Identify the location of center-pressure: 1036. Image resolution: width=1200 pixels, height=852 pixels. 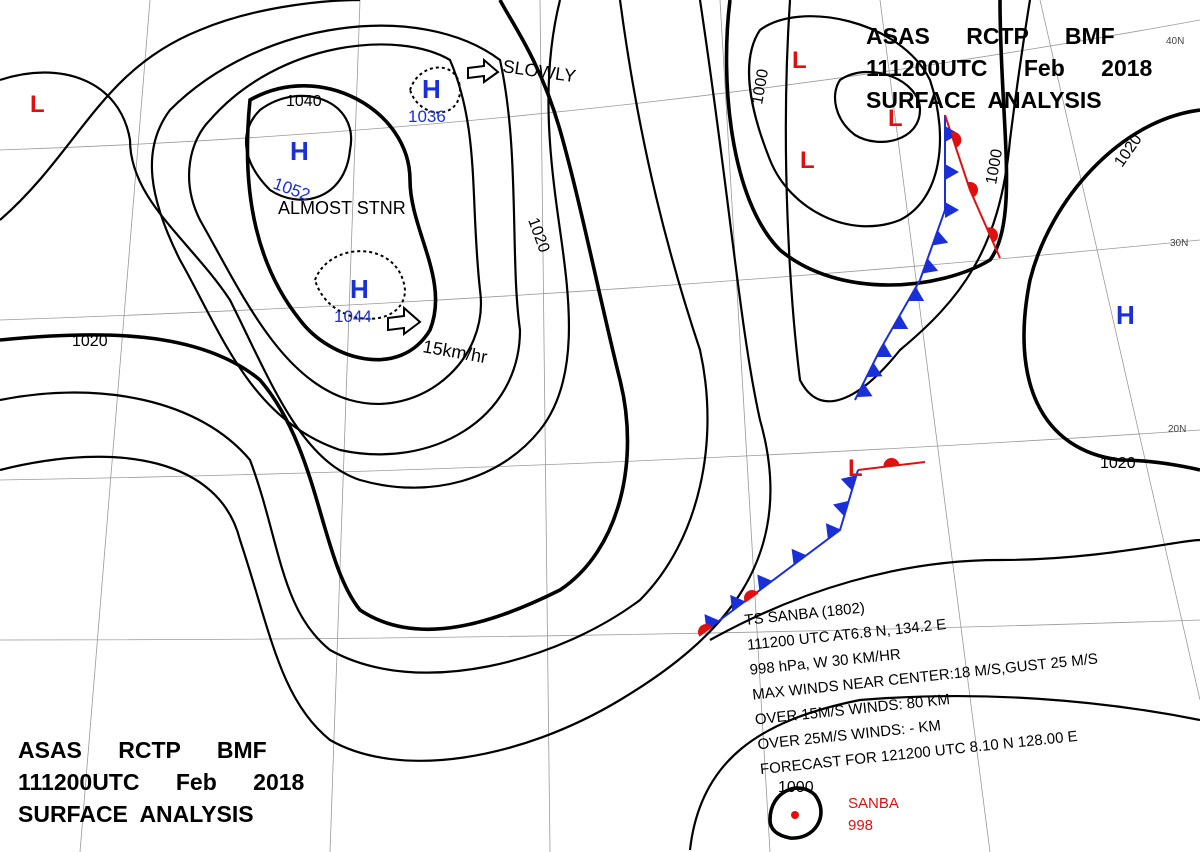
(427, 116).